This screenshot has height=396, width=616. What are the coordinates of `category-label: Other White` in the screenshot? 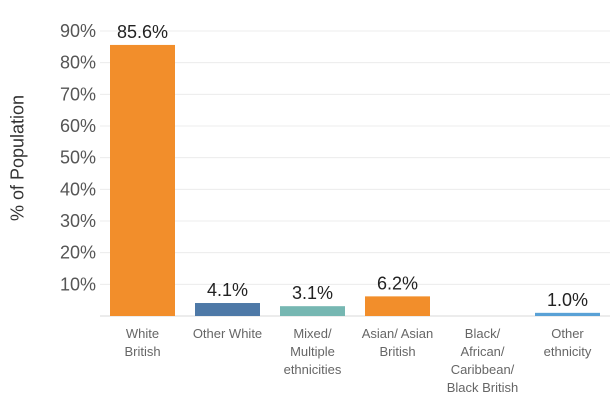 It's located at (227, 333).